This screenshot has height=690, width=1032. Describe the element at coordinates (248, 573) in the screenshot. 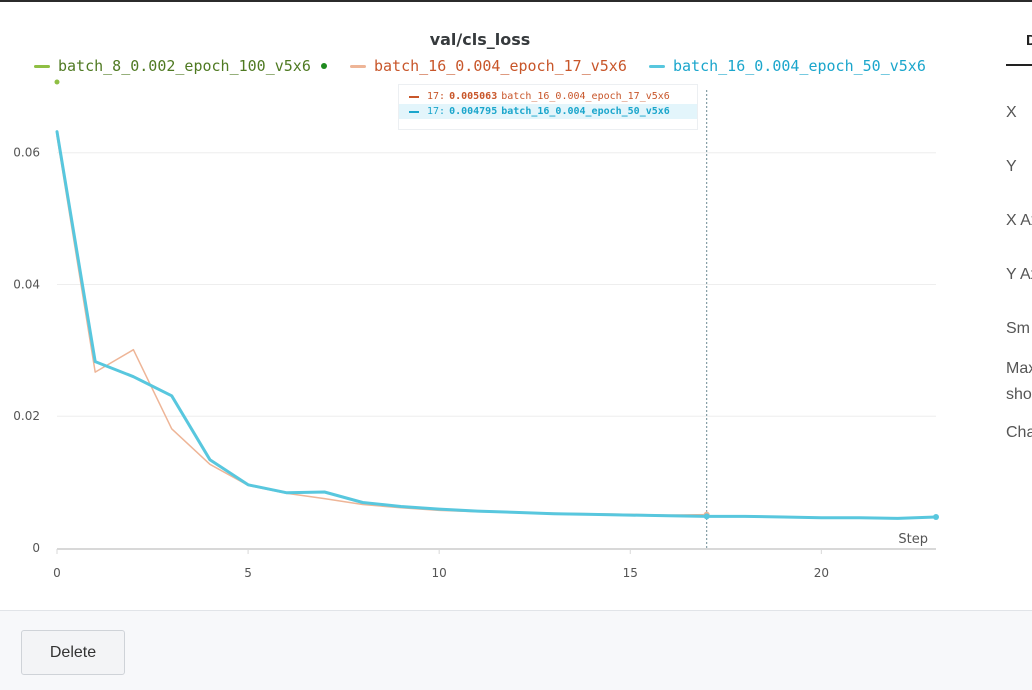

I see `x-tick-label: 5` at that location.